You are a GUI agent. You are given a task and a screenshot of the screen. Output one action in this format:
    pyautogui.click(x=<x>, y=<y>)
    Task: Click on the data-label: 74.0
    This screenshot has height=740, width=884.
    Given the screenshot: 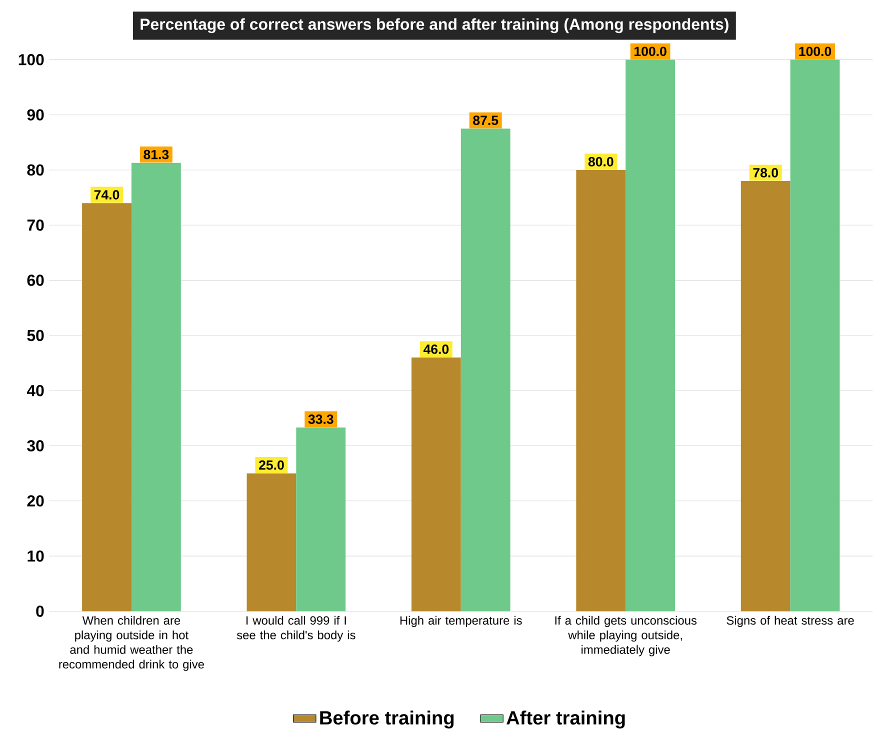 What is the action you would take?
    pyautogui.click(x=107, y=195)
    